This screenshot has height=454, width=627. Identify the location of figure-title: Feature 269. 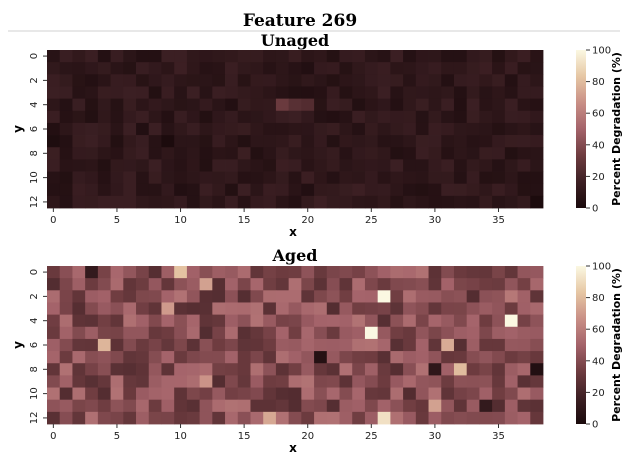
(300, 21).